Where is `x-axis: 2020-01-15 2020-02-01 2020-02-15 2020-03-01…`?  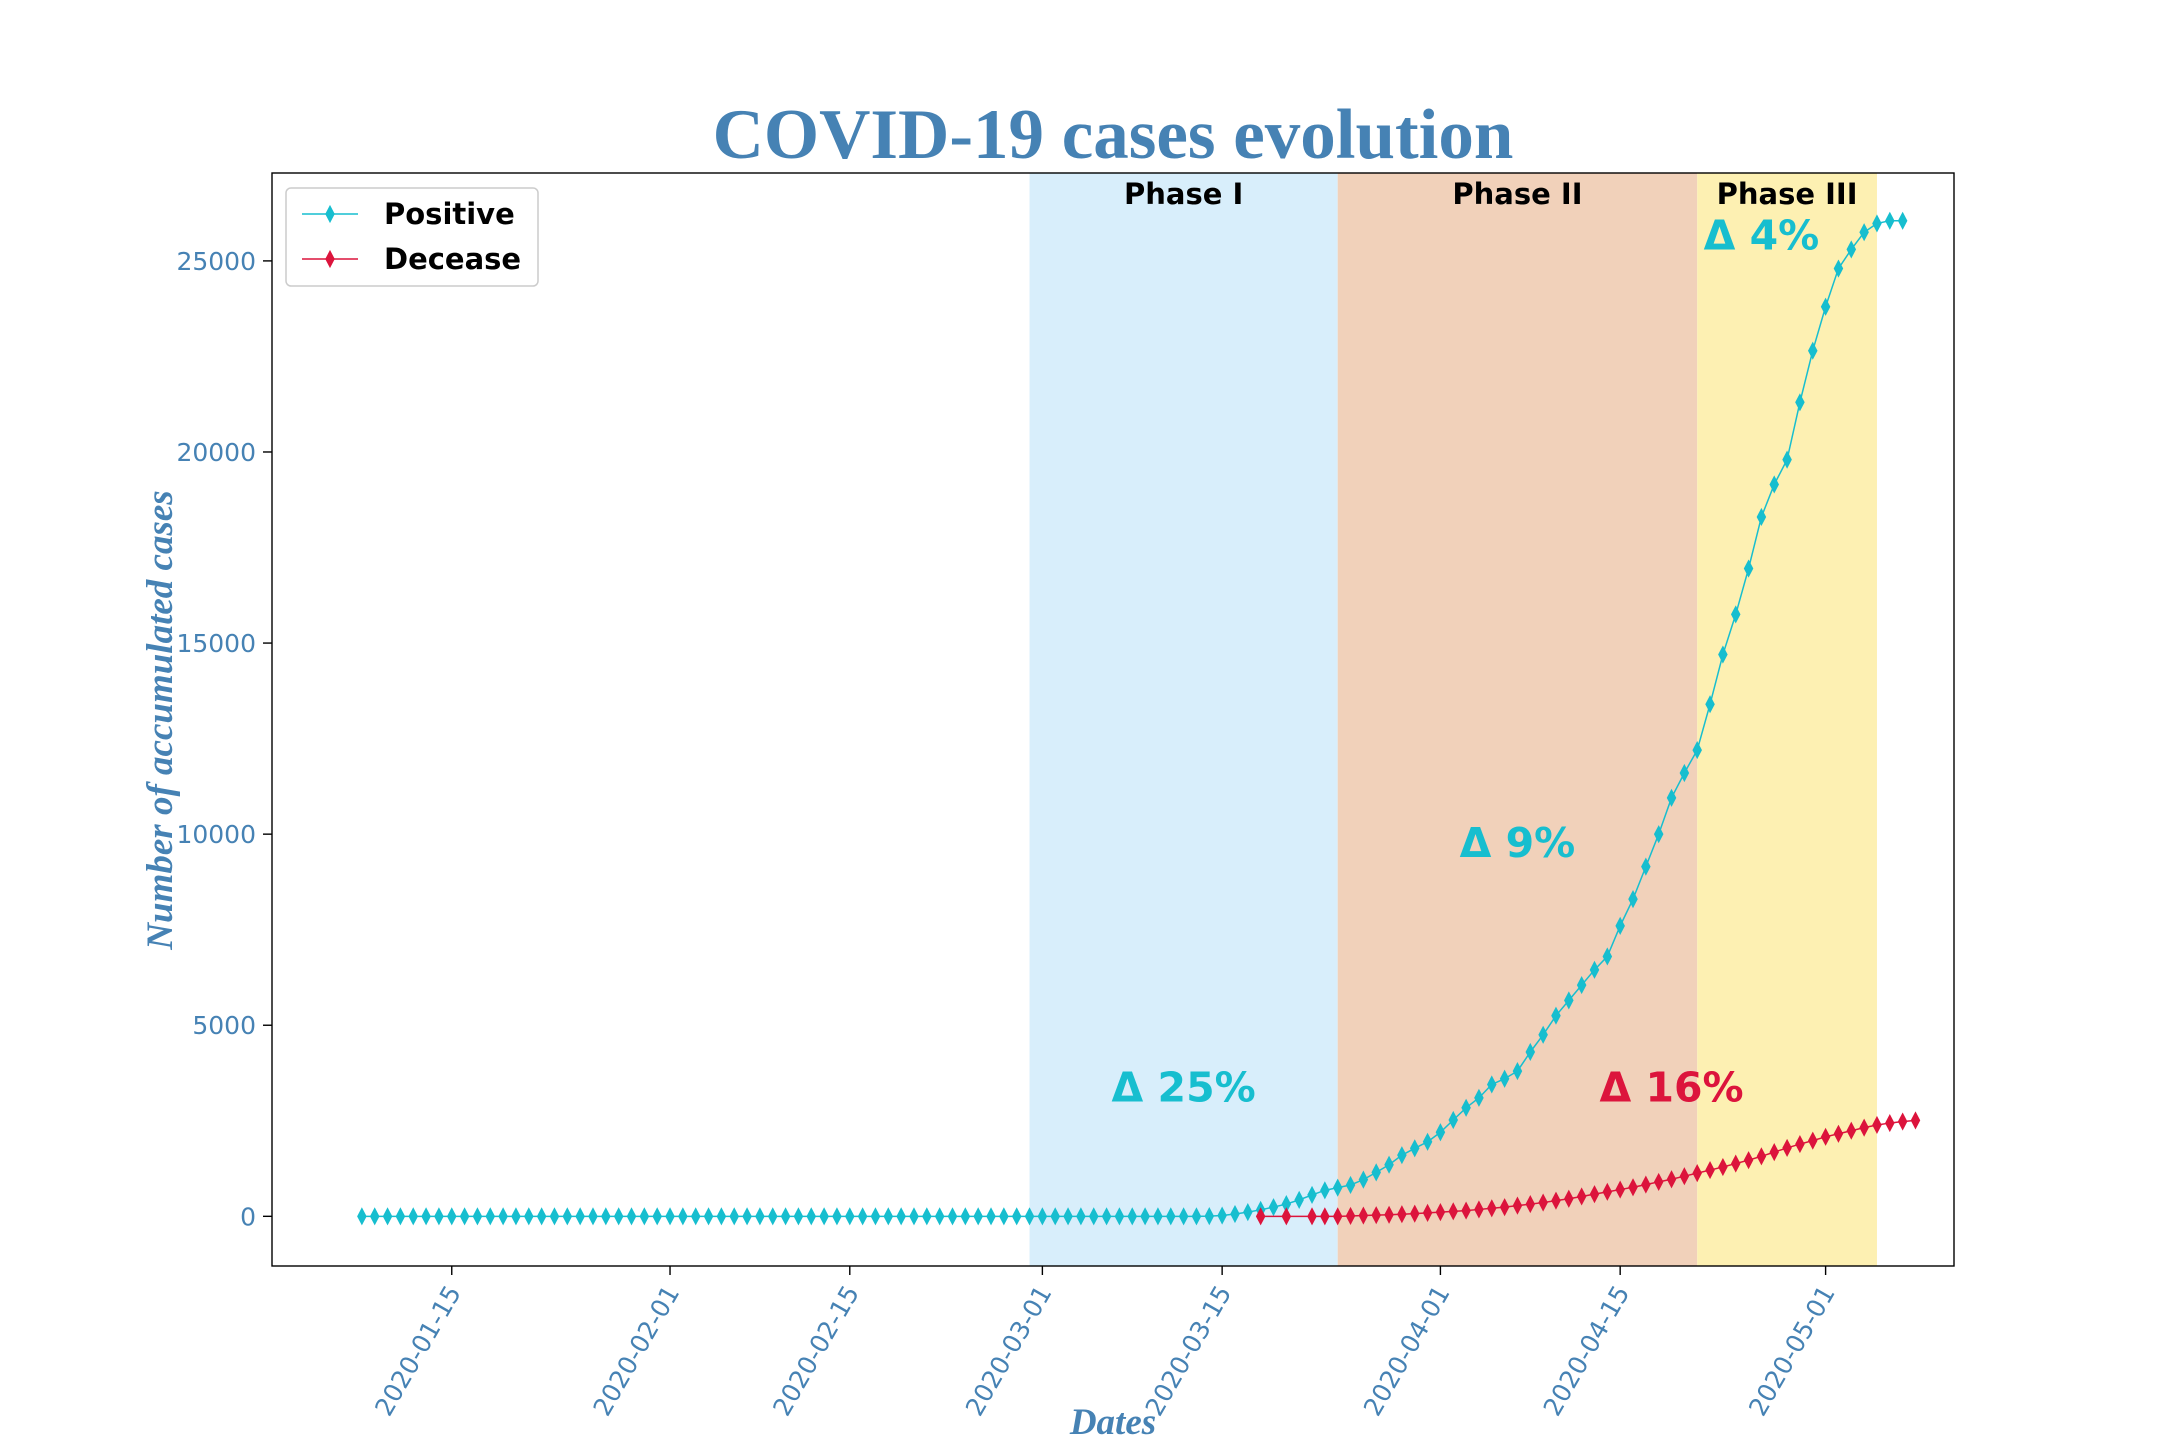
x-axis: 2020-01-15 2020-02-01 2020-02-15 2020-03-01… is located at coordinates (1105, 1343).